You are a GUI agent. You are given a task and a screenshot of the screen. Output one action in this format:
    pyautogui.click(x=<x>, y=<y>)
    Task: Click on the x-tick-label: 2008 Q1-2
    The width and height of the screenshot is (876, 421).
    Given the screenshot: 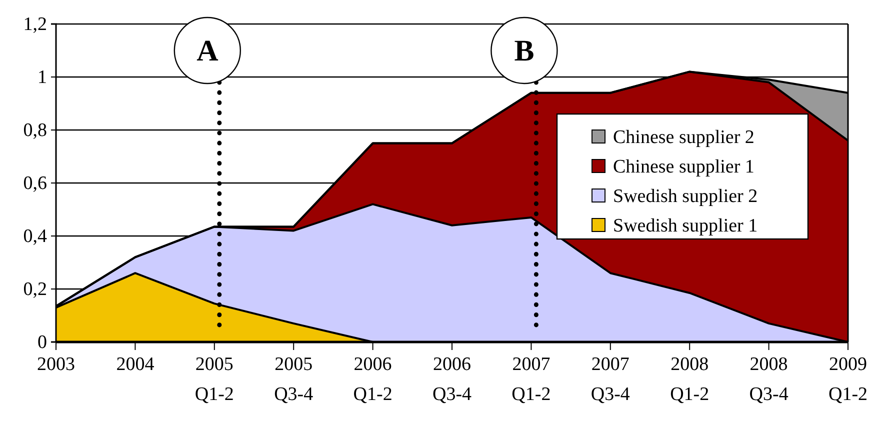 What is the action you would take?
    pyautogui.click(x=690, y=379)
    